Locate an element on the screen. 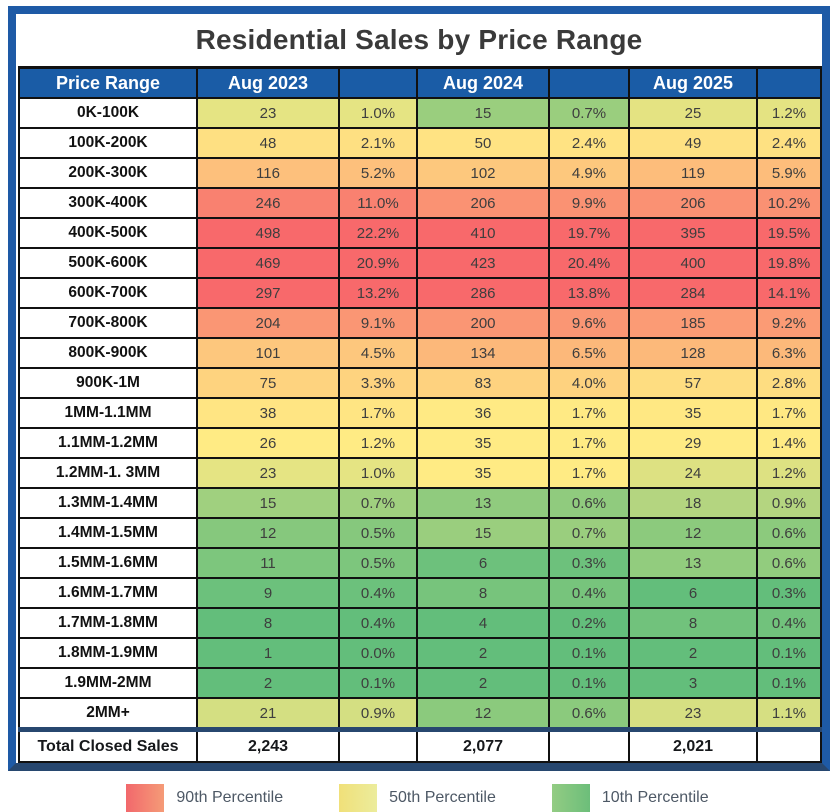 The image size is (835, 812). percent-cell: 19.8% is located at coordinates (789, 263).